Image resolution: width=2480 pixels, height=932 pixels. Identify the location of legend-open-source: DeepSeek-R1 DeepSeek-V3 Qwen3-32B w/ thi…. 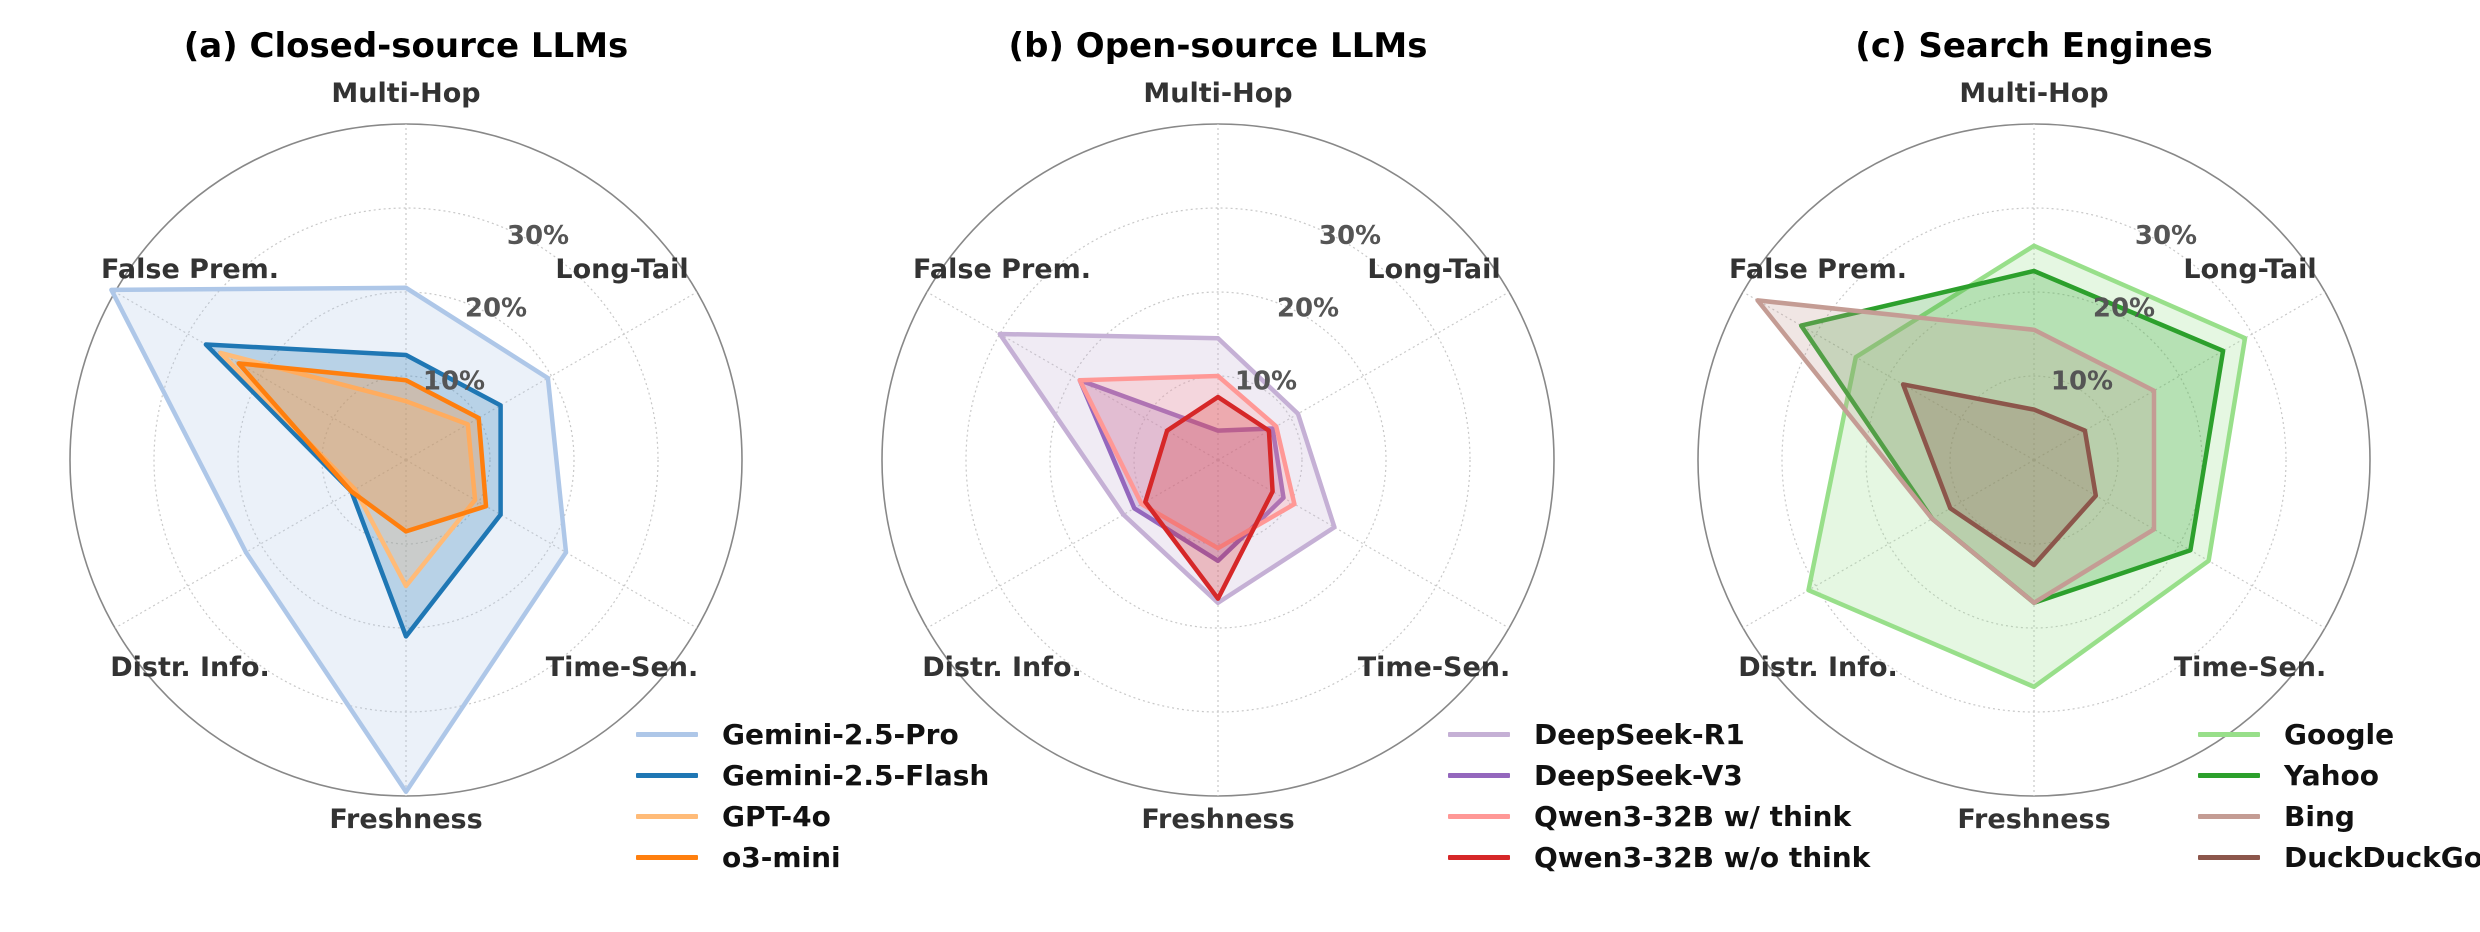
(1659, 796).